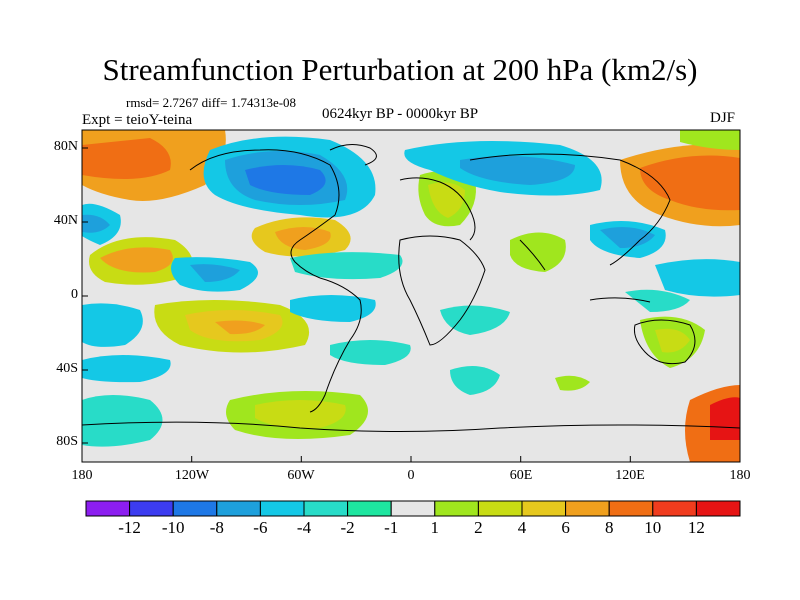 The image size is (800, 600). Describe the element at coordinates (129, 527) in the screenshot. I see `colorbar-label: -12` at that location.